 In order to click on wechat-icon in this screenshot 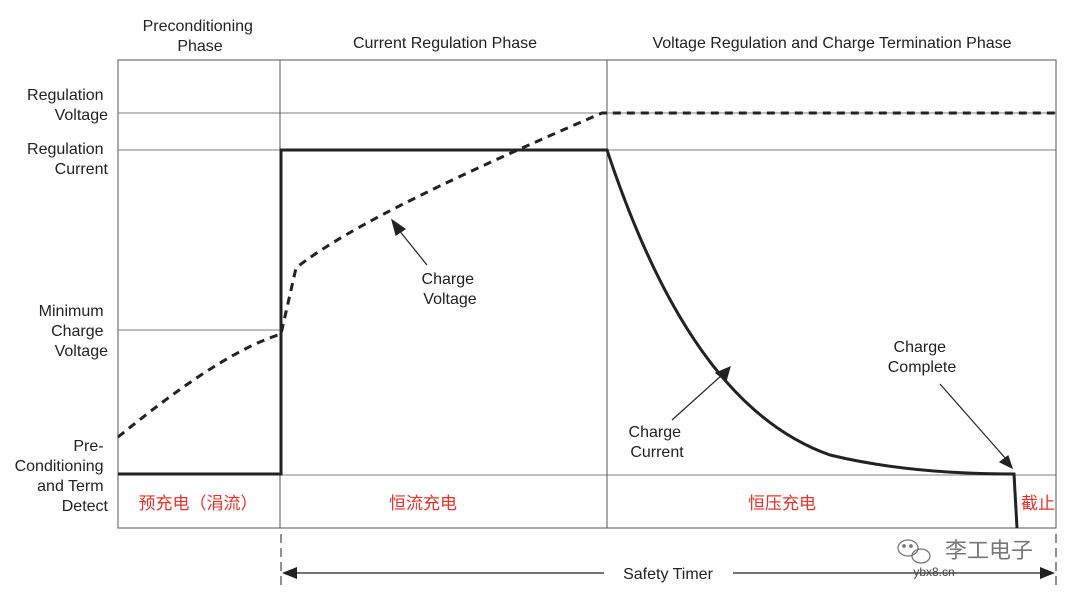, I will do `click(914, 551)`.